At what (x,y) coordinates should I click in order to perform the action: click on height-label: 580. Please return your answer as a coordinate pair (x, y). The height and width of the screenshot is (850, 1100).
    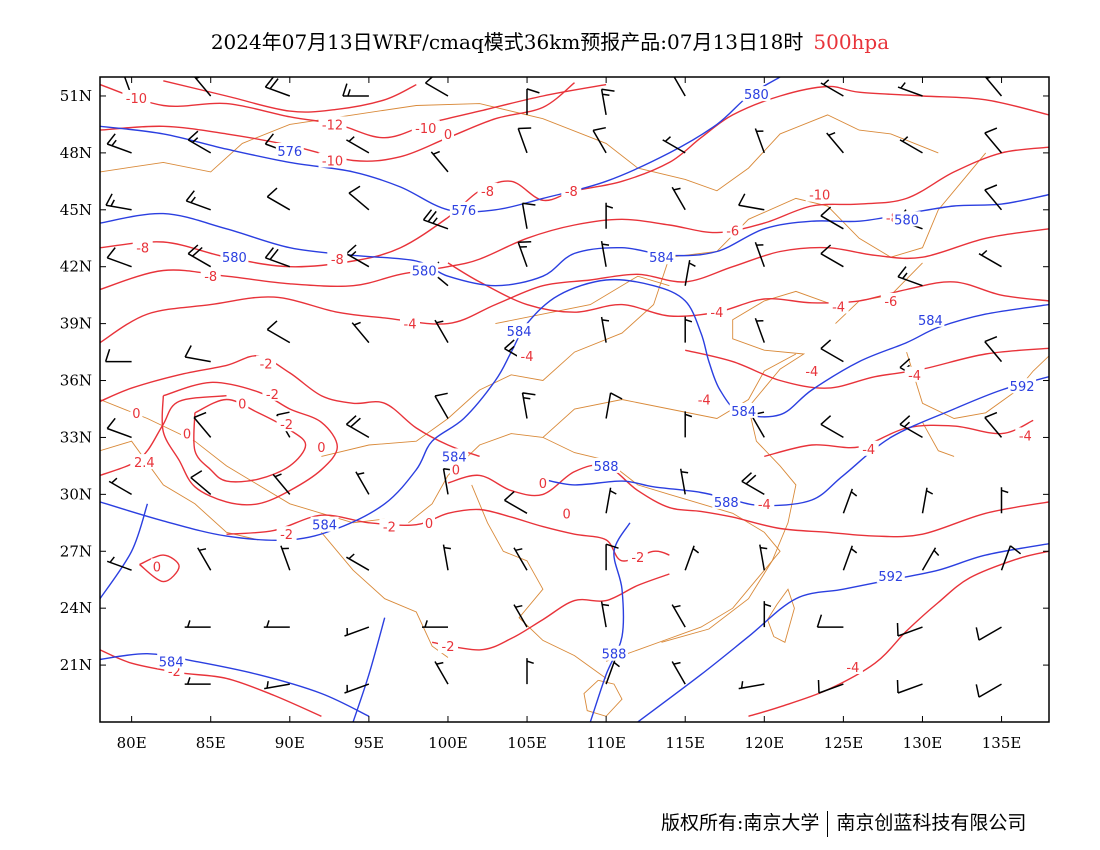
    Looking at the image, I should click on (424, 272).